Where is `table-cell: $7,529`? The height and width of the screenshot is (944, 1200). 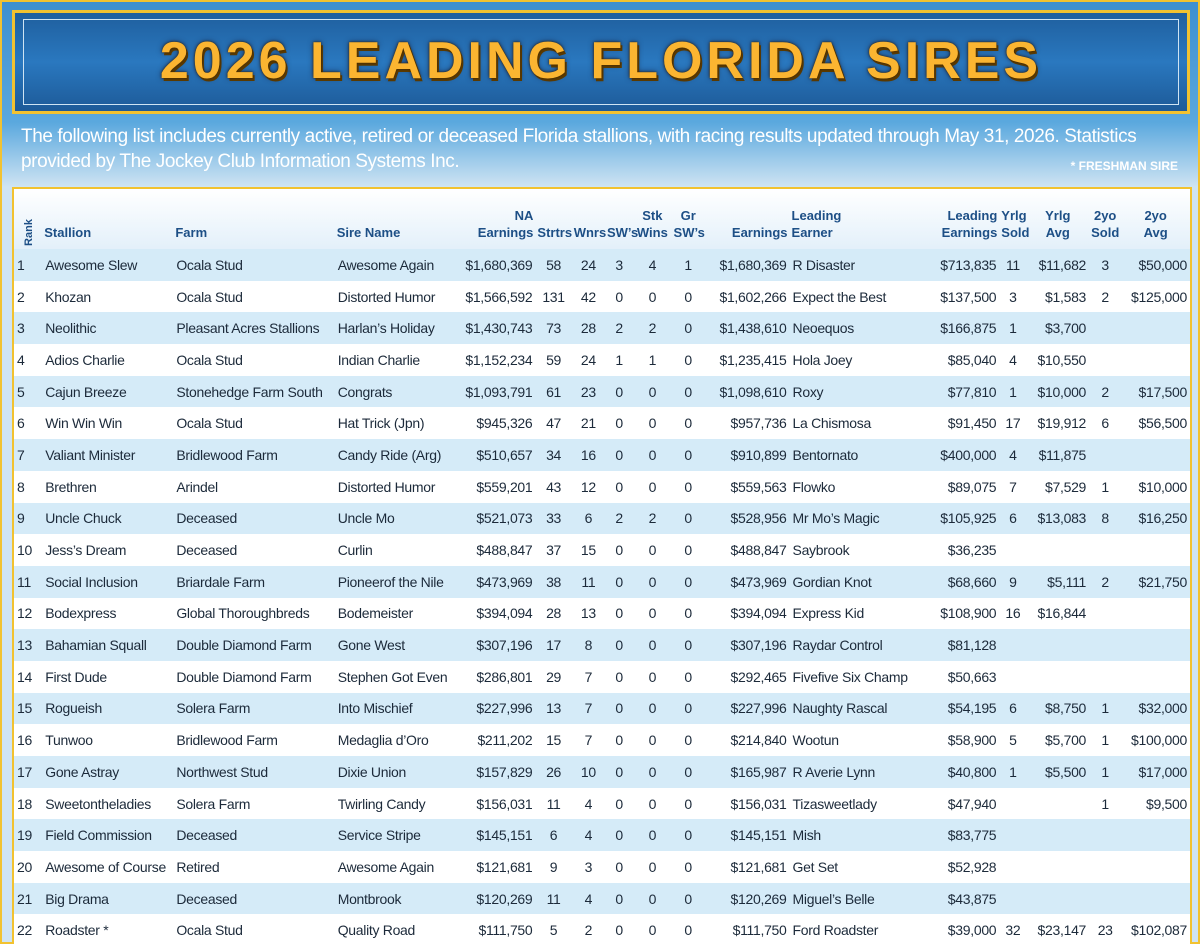 table-cell: $7,529 is located at coordinates (1058, 487).